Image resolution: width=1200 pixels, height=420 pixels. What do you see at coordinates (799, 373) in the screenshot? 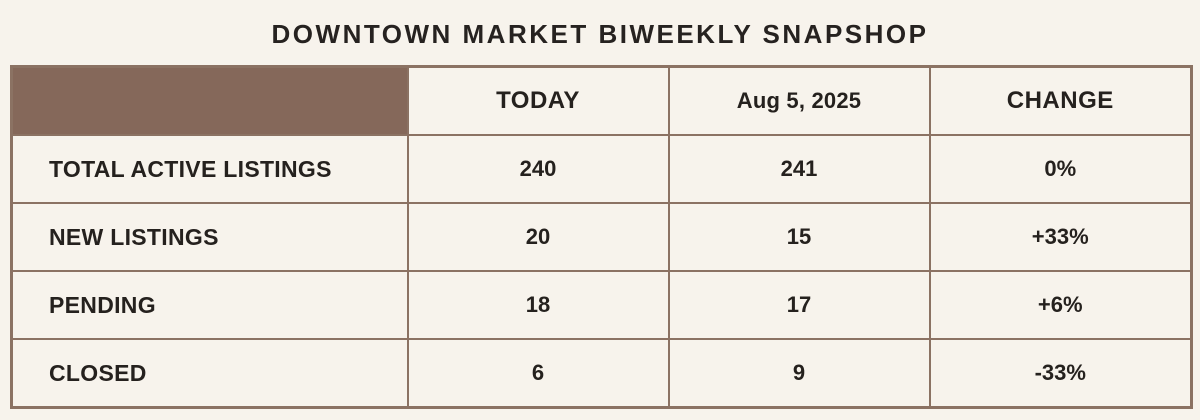
I see `cell-closed-previous: 9` at bounding box center [799, 373].